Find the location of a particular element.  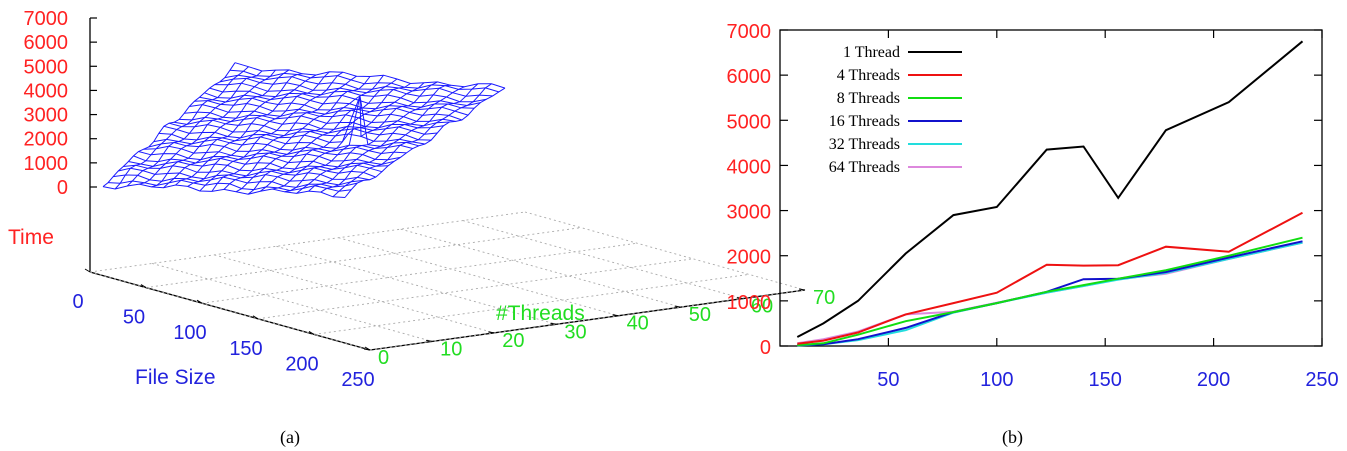

series-line-8-threads is located at coordinates (1050, 291).